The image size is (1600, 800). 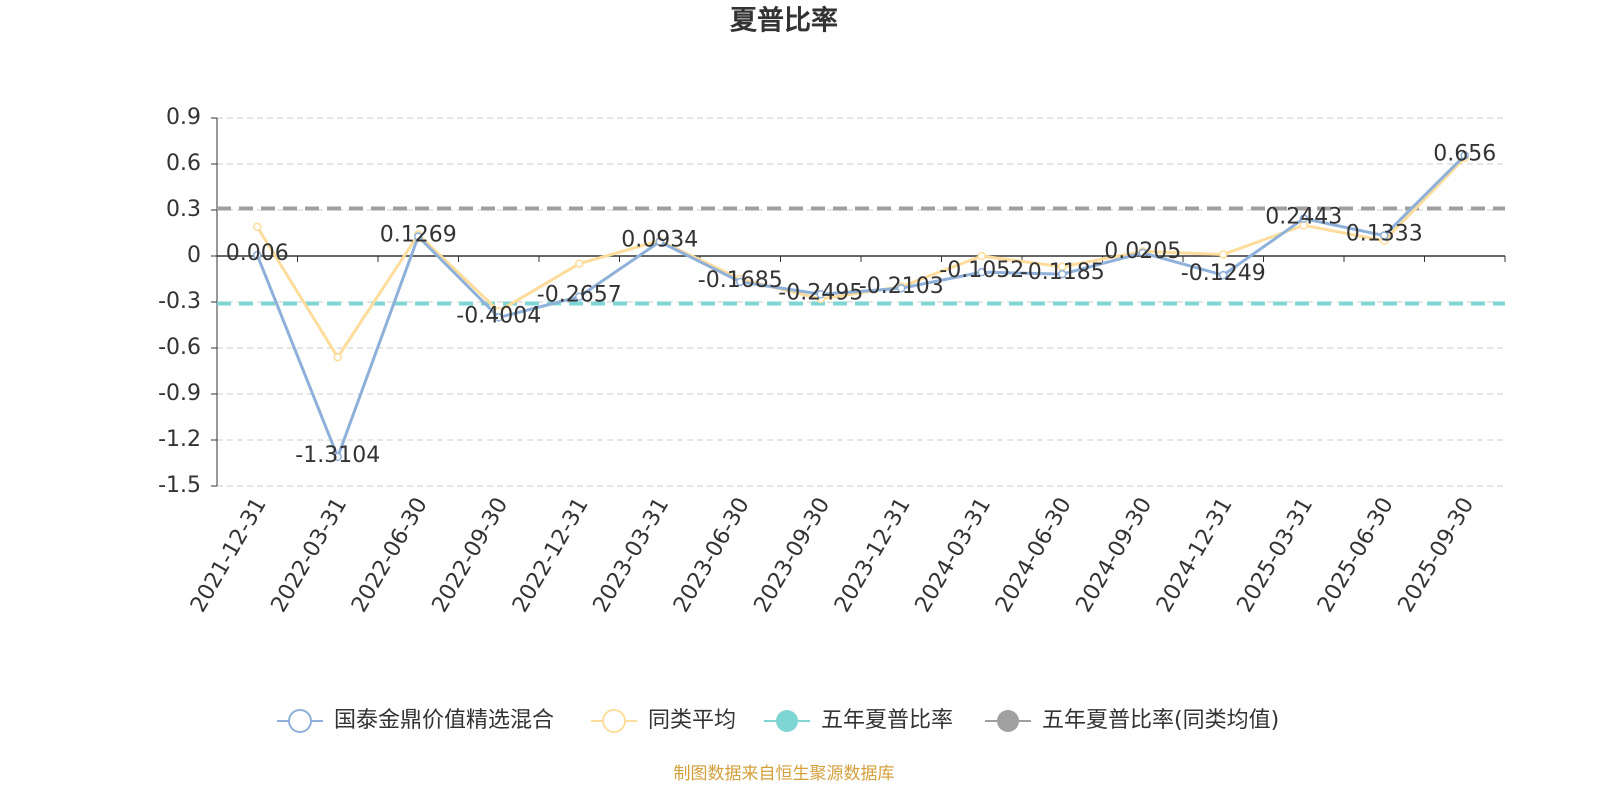 What do you see at coordinates (194, 255) in the screenshot?
I see `y-tick-label: 0` at bounding box center [194, 255].